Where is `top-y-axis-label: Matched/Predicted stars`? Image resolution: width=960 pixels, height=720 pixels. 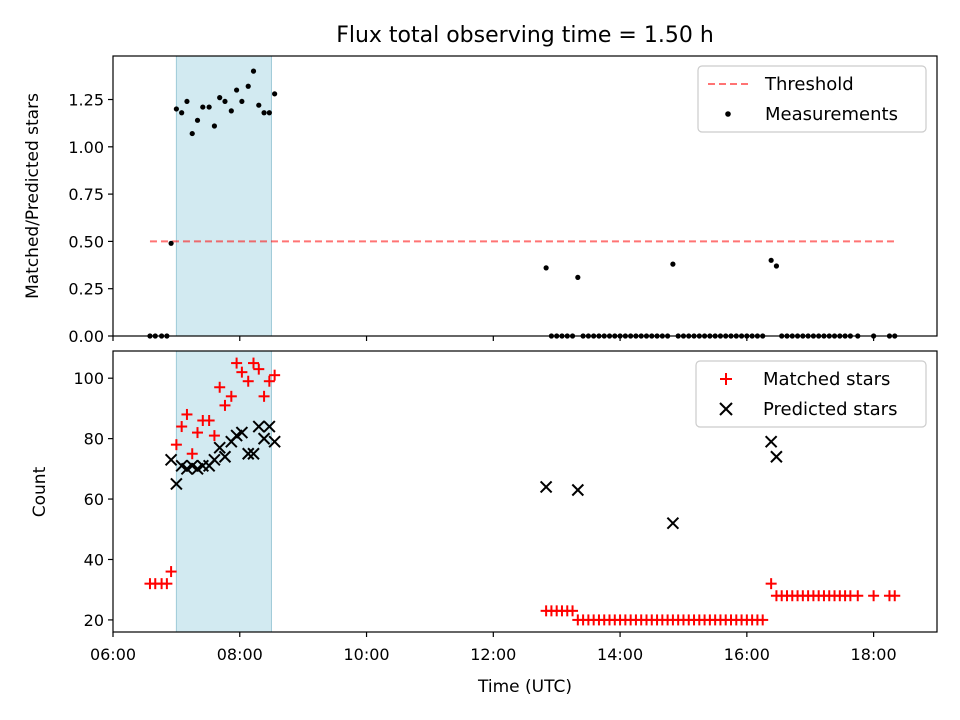 top-y-axis-label: Matched/Predicted stars is located at coordinates (33, 196).